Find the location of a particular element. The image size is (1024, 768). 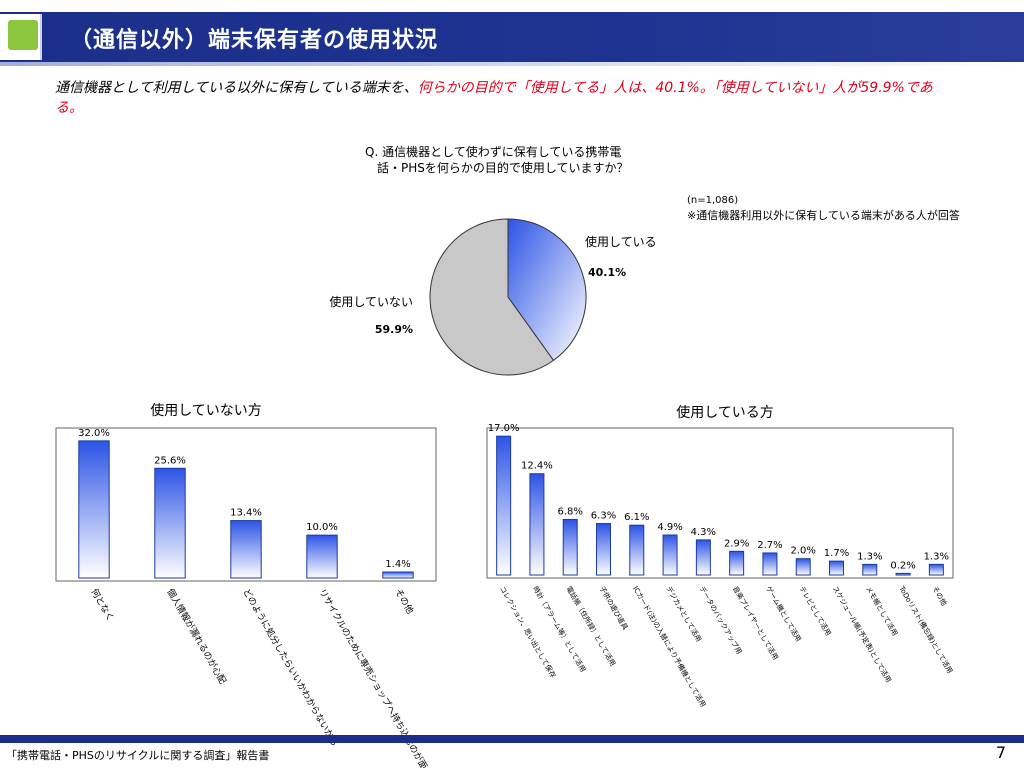

category-label: ToDoリスト(備忘録)として活用 is located at coordinates (926, 629).